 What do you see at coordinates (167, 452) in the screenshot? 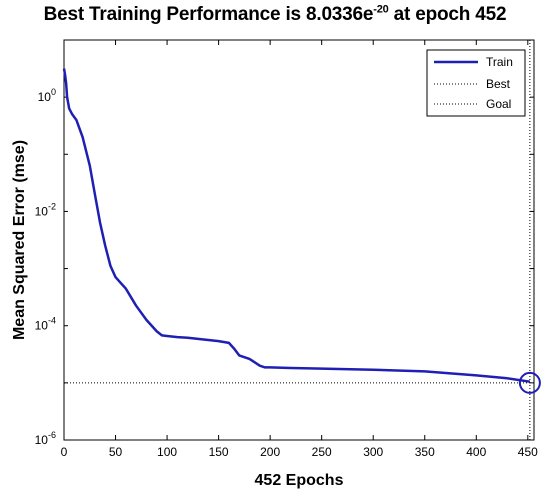
I see `x-tick-label: 100` at bounding box center [167, 452].